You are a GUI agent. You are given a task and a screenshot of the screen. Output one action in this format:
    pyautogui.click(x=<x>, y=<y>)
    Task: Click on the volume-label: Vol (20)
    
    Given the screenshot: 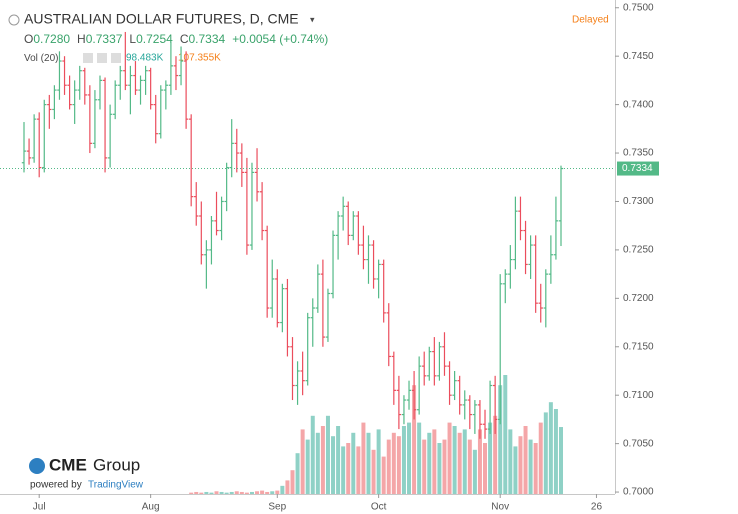 What is the action you would take?
    pyautogui.click(x=41, y=58)
    